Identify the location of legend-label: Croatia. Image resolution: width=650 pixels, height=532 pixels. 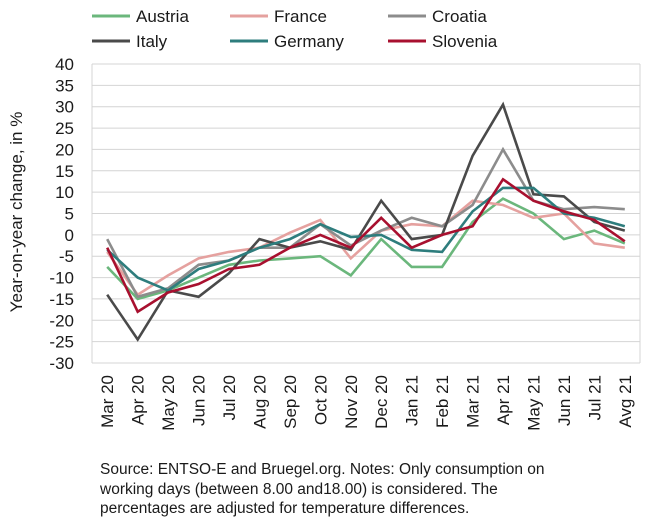
(459, 16).